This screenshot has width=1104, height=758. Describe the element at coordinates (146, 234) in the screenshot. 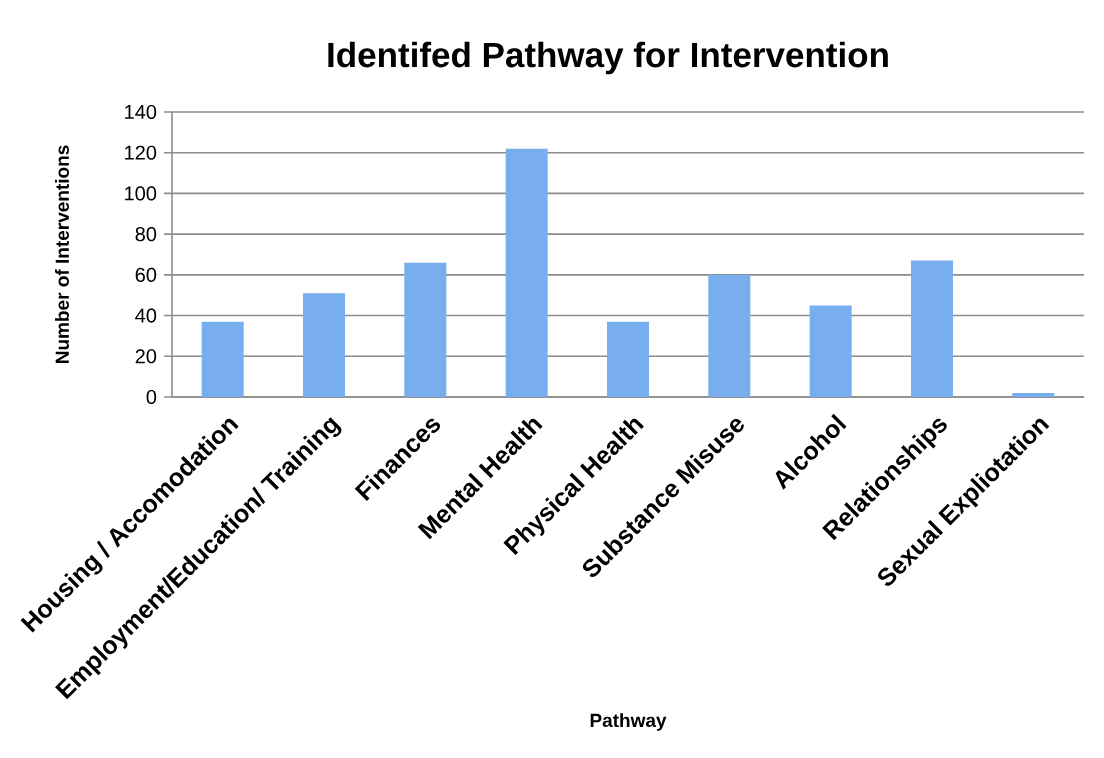

I see `y-tick-label: 80` at that location.